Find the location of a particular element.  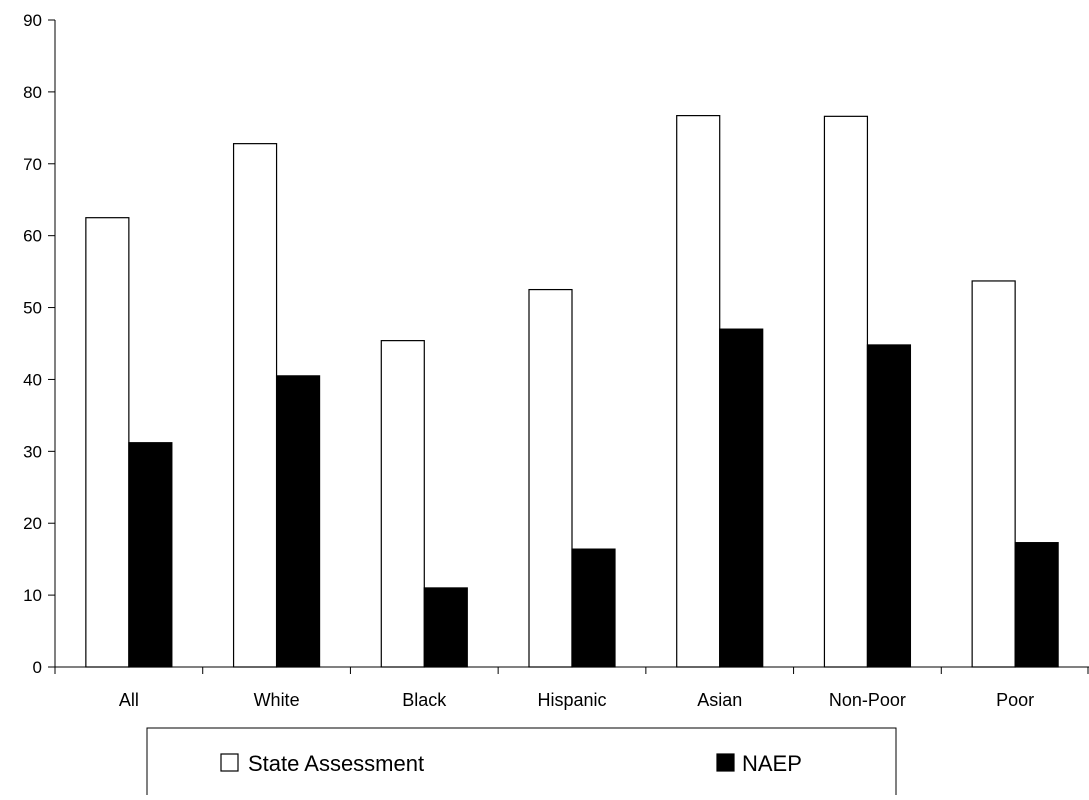

bar-naep-non-poor is located at coordinates (889, 506).